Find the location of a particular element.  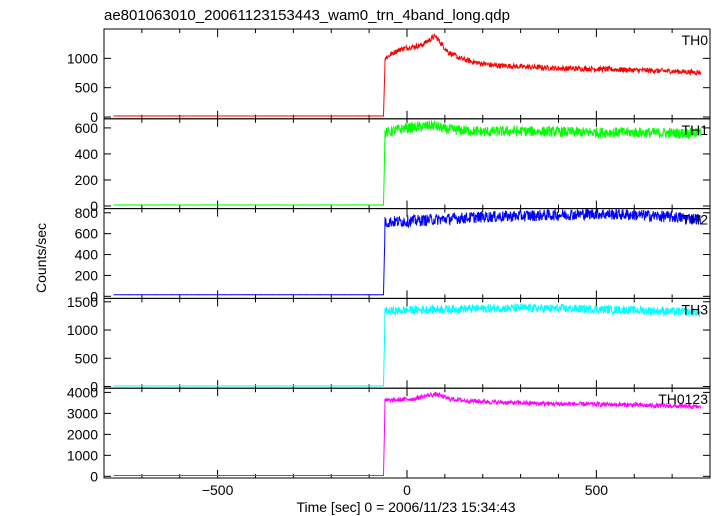

panel-label: TH0123 is located at coordinates (683, 399).